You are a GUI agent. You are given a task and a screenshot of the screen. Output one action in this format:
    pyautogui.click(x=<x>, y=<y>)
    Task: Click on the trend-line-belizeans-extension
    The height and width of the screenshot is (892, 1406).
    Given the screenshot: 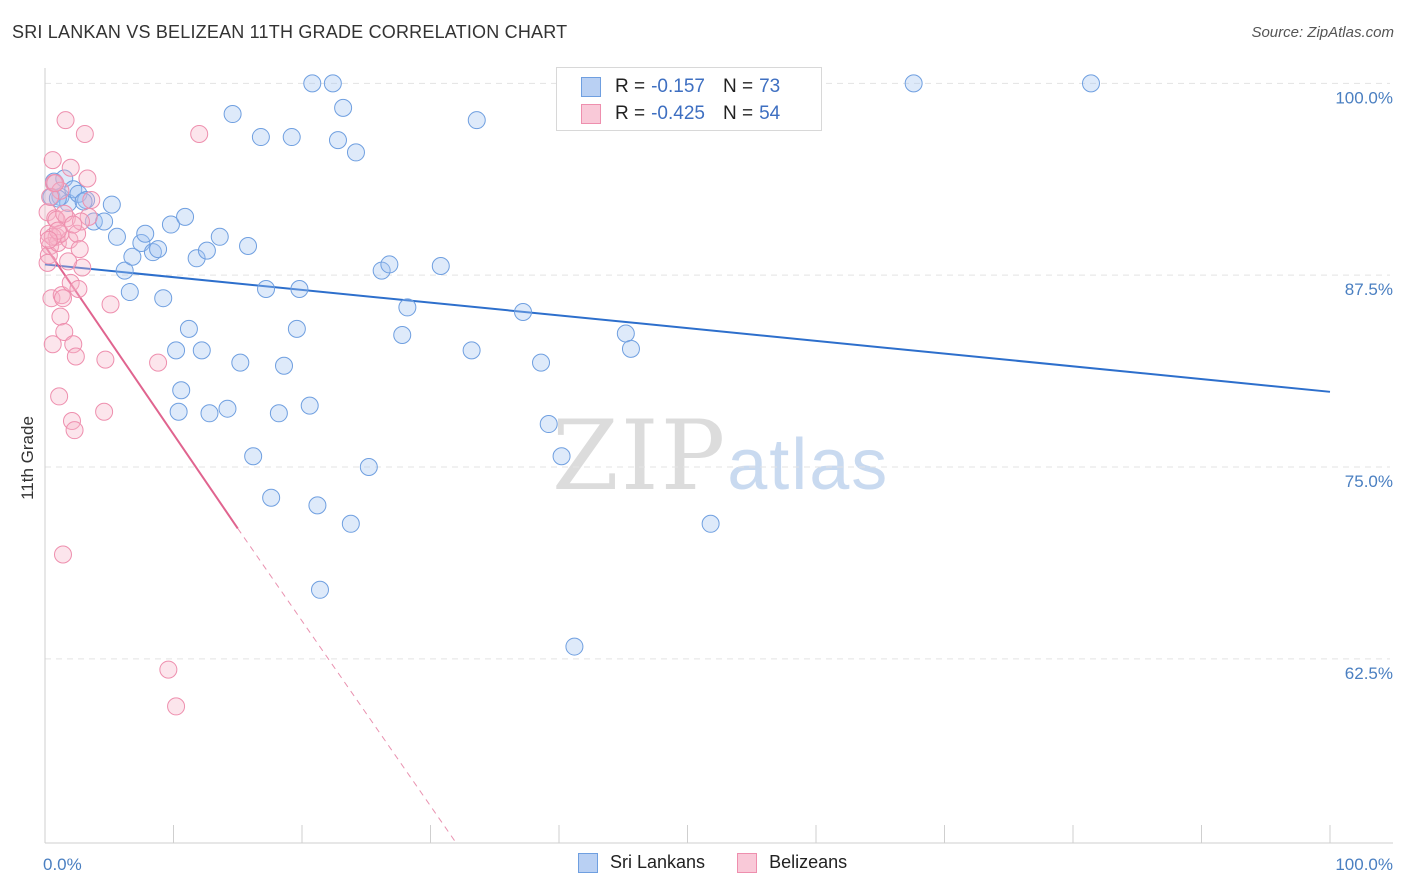 What is the action you would take?
    pyautogui.click(x=347, y=686)
    